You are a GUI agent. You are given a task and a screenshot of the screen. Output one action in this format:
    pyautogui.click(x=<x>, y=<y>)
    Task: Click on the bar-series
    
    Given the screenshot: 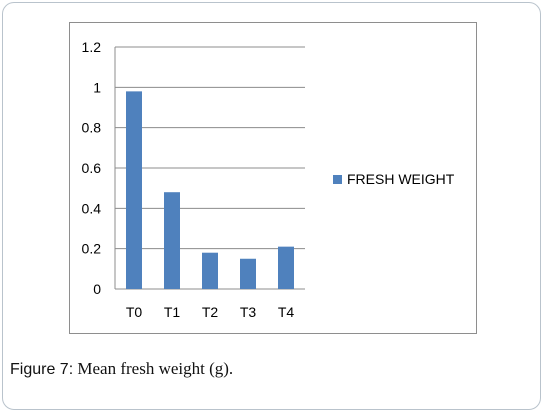 What is the action you would take?
    pyautogui.click(x=210, y=190)
    